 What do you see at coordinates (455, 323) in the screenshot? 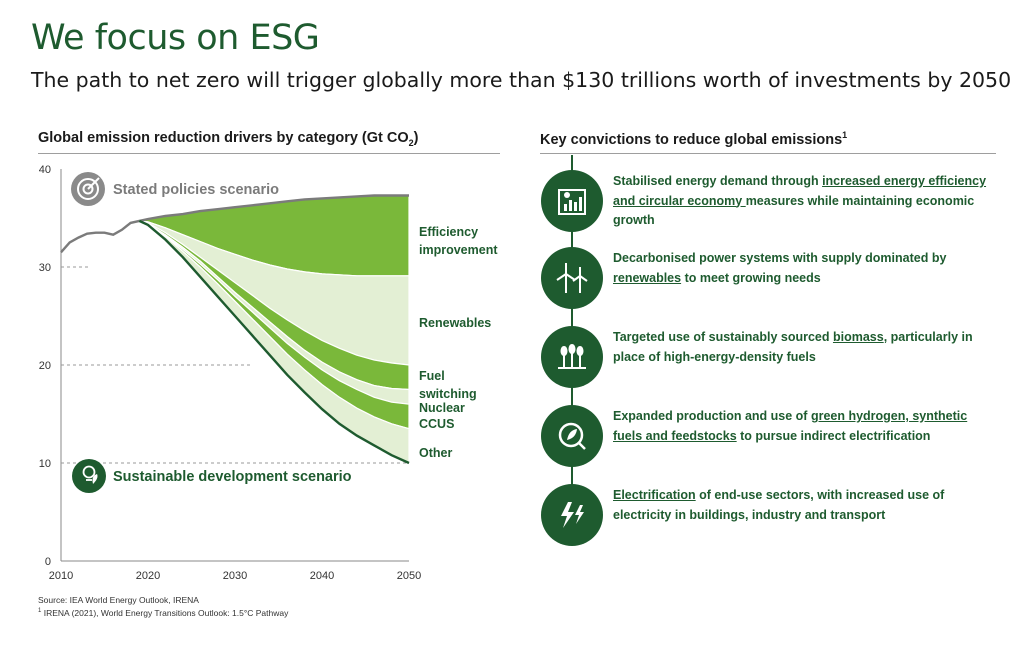
I see `label-renewables: Renewables` at bounding box center [455, 323].